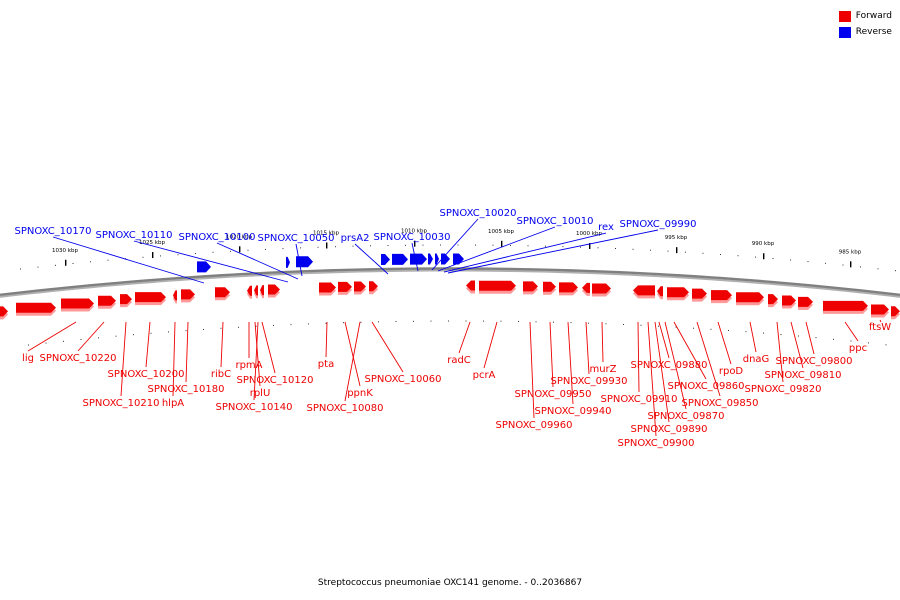 The image size is (900, 600). Describe the element at coordinates (858, 348) in the screenshot. I see `forward-gene-label: ppc` at that location.